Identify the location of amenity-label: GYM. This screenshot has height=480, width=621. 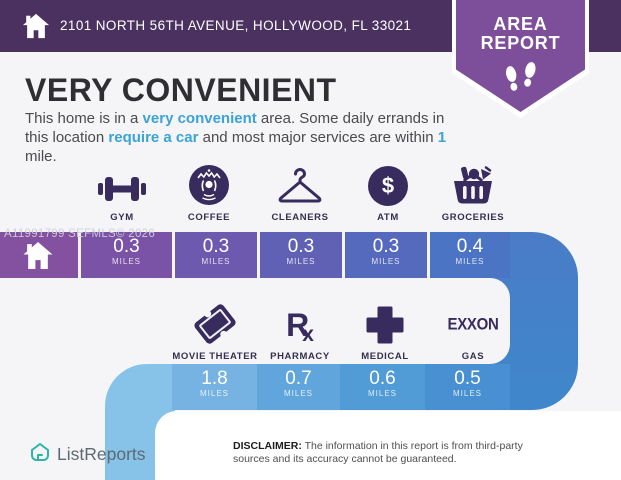
(122, 217).